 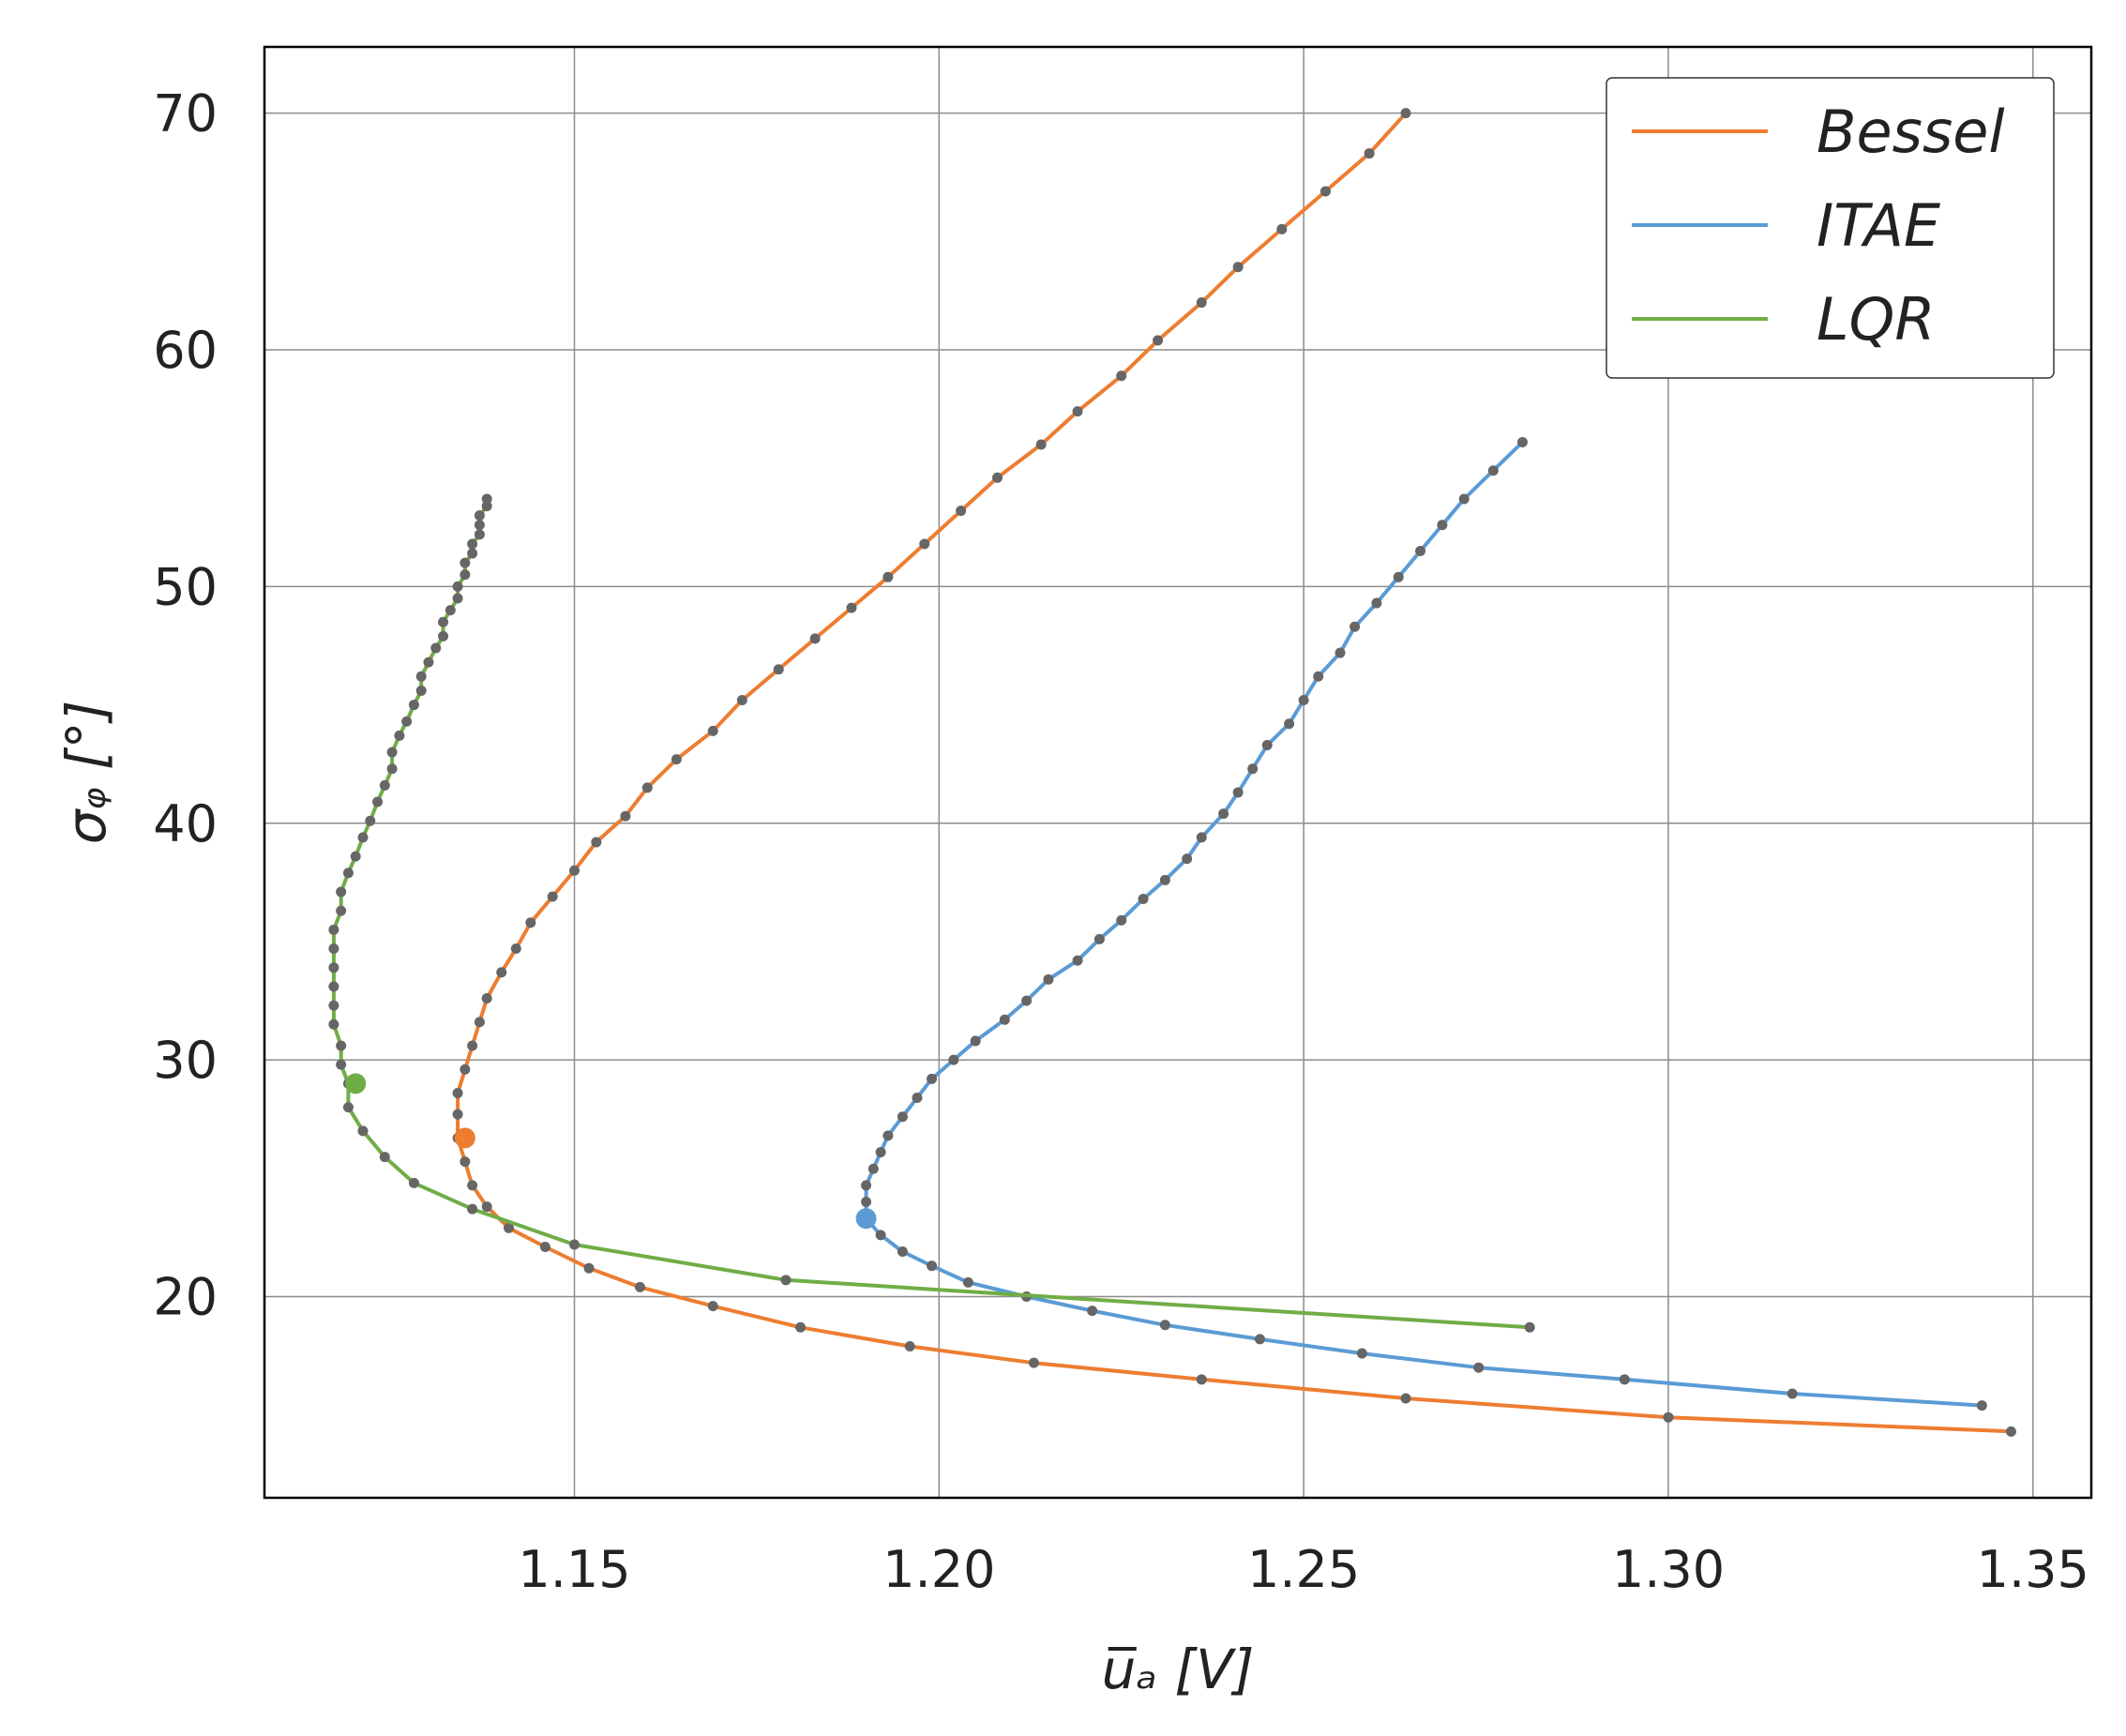 What do you see at coordinates (2033, 1569) in the screenshot?
I see `x-tick-label: 1.35` at bounding box center [2033, 1569].